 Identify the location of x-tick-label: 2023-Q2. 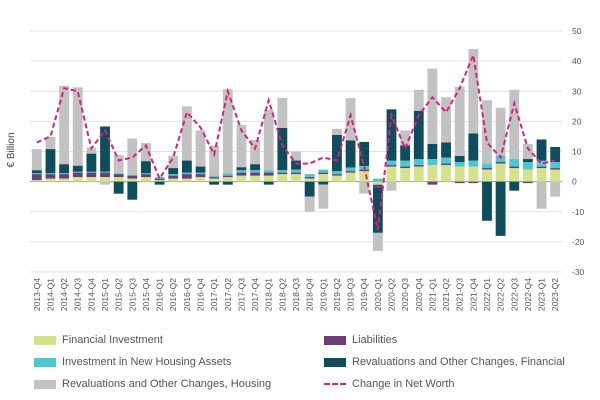
(555, 294).